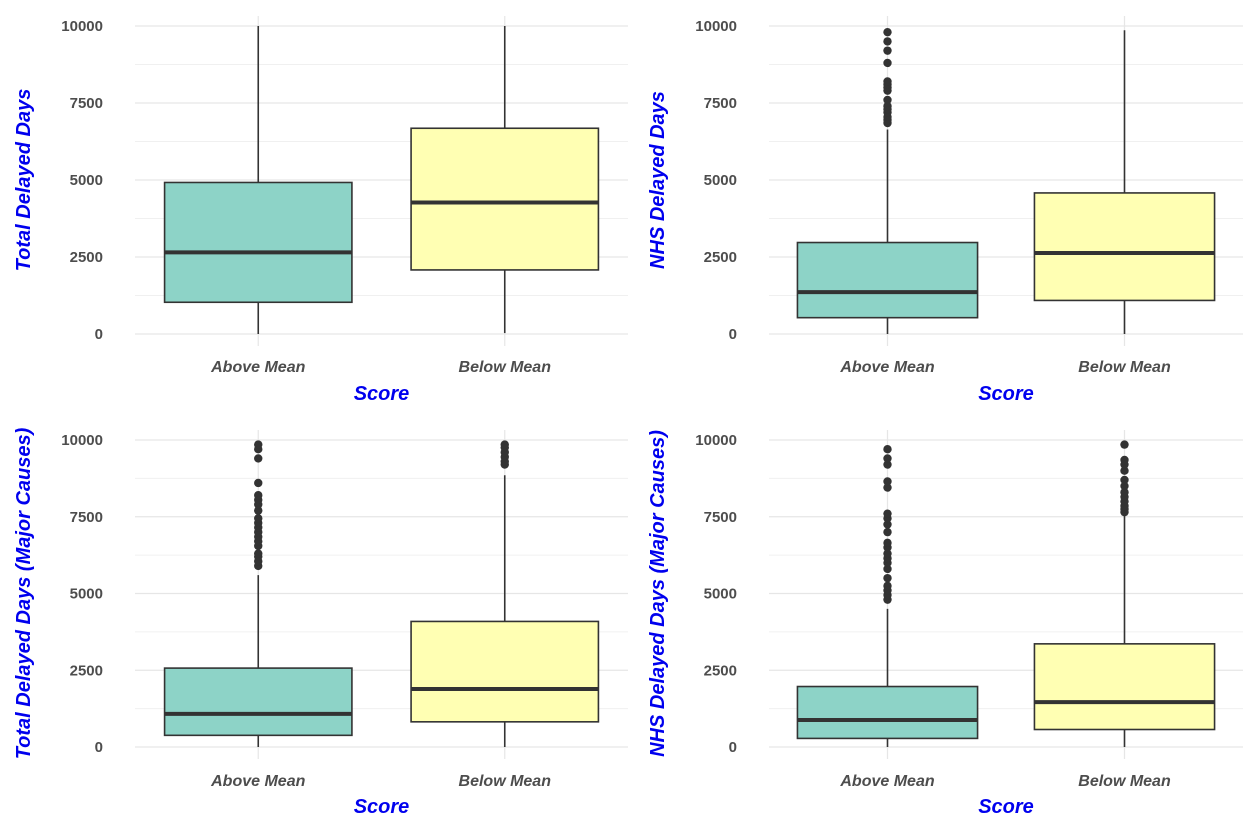  Describe the element at coordinates (24, 593) in the screenshot. I see `y-axis-title: Total Delayed Days (Major Causes)` at that location.